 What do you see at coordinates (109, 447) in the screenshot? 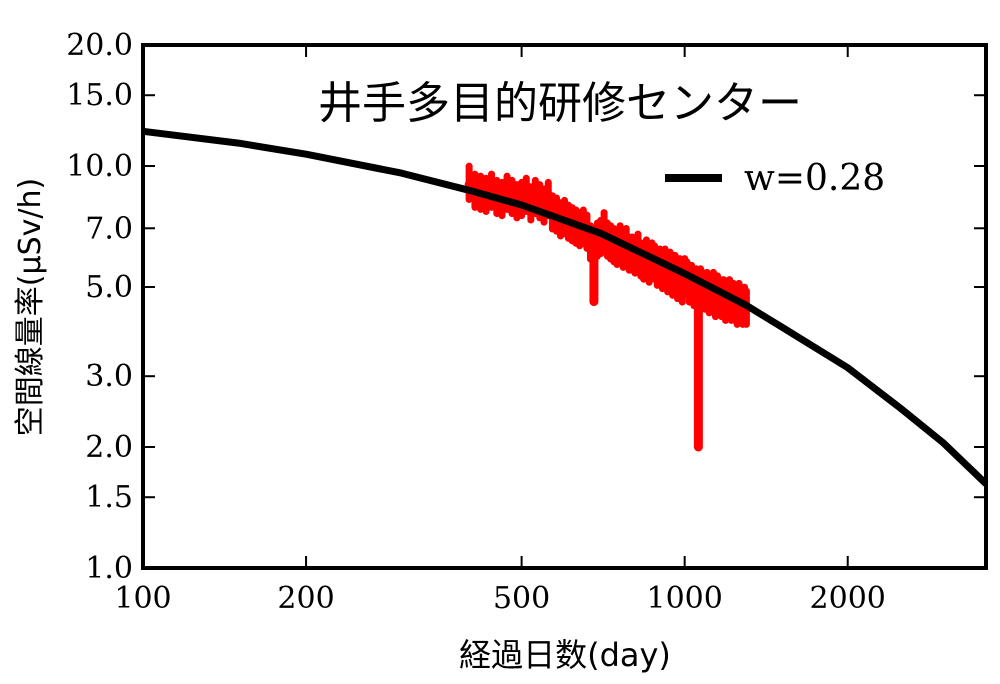
I see `y-tick-label: 2.0` at bounding box center [109, 447].